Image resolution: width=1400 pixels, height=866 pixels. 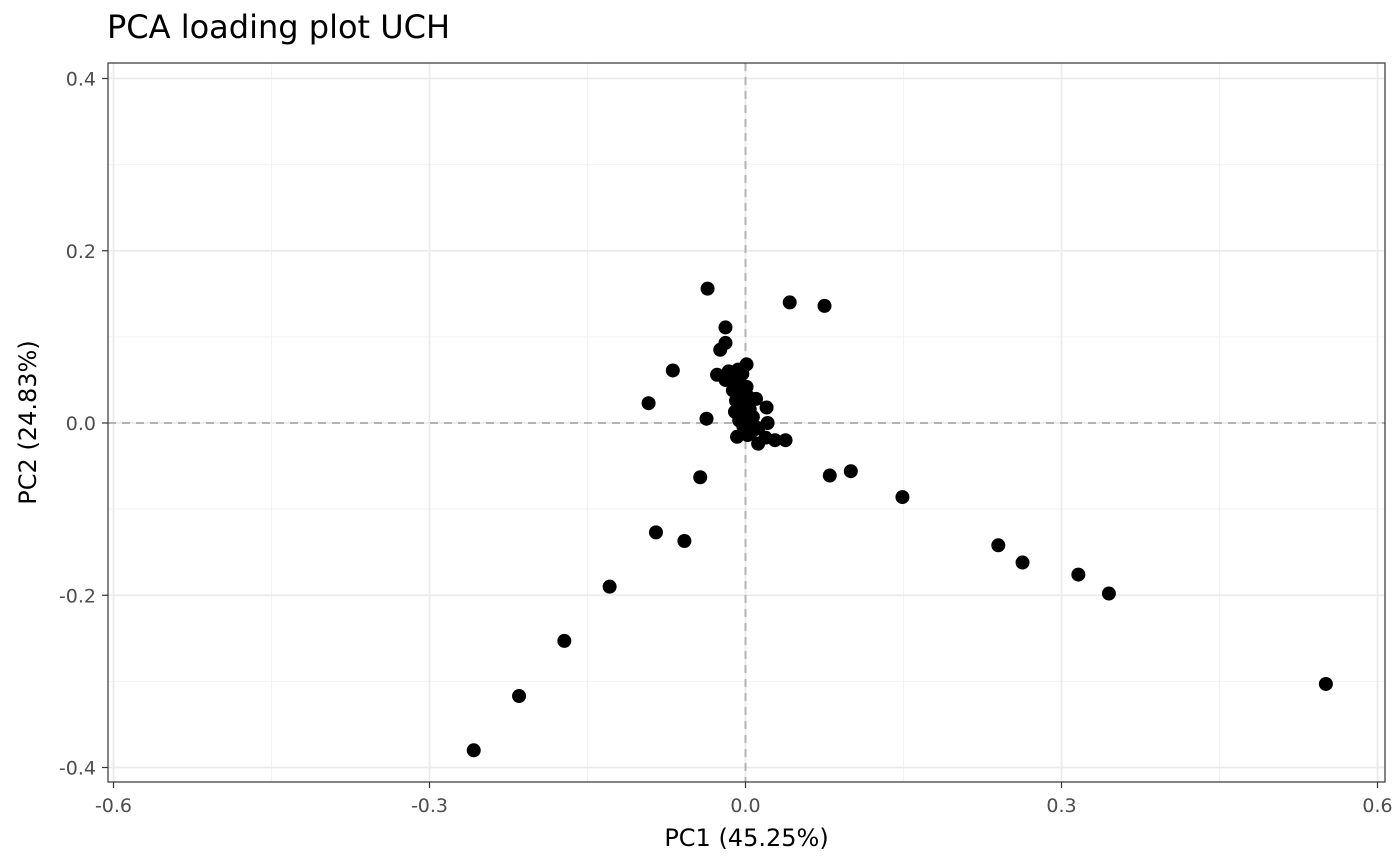 I want to click on y-tick-label: -0.2, so click(x=77, y=596).